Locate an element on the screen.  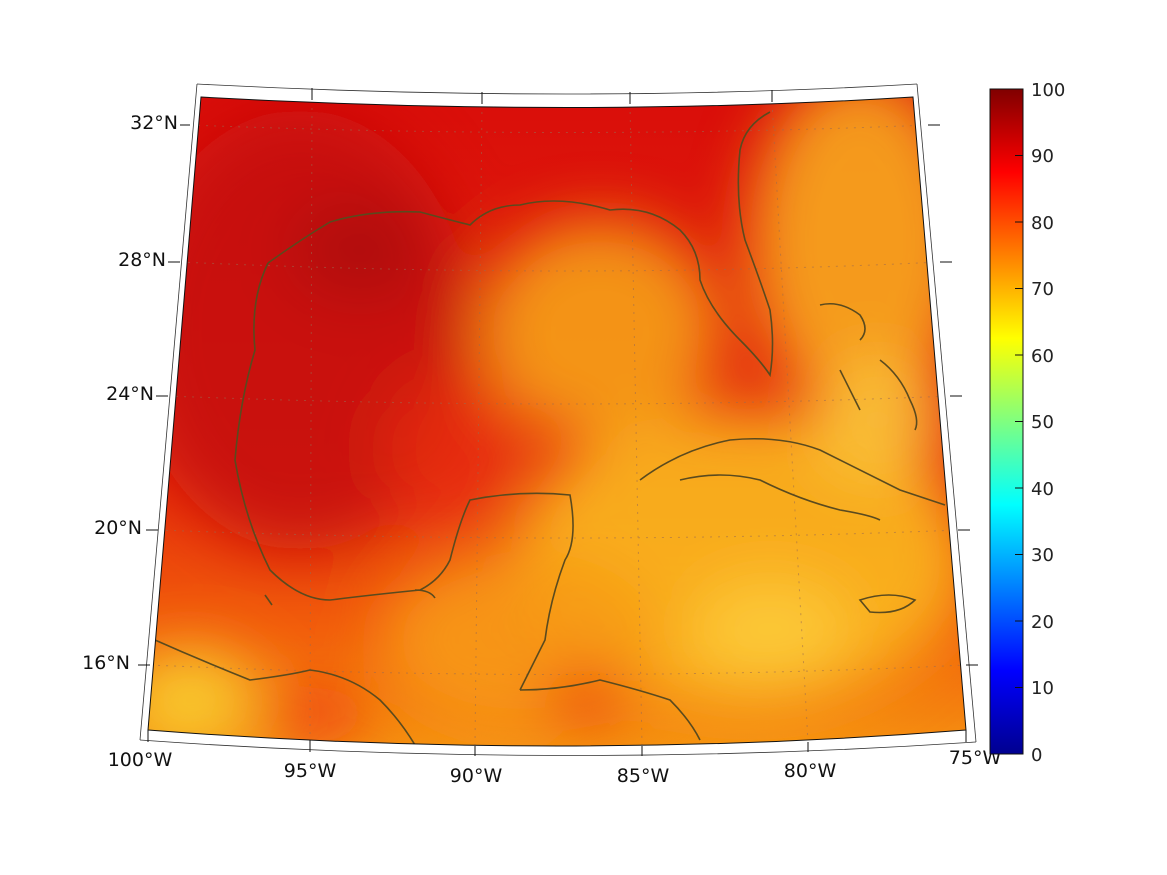
colorbar-tick-0: 0 is located at coordinates (1036, 755).